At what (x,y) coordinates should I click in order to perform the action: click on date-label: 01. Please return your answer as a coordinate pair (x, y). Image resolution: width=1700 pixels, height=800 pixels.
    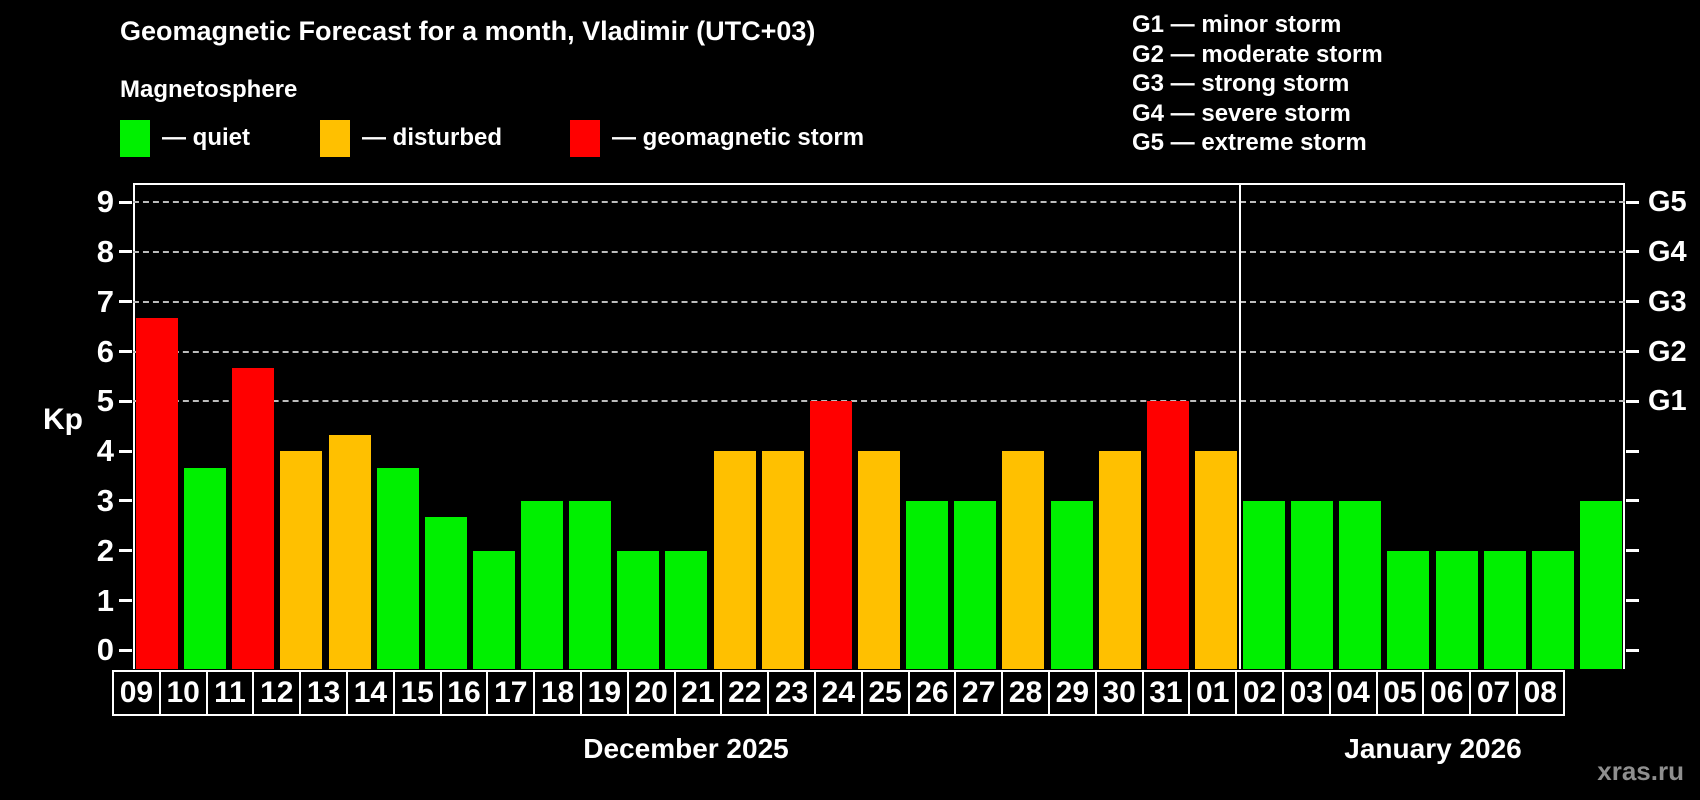
    Looking at the image, I should click on (1213, 693).